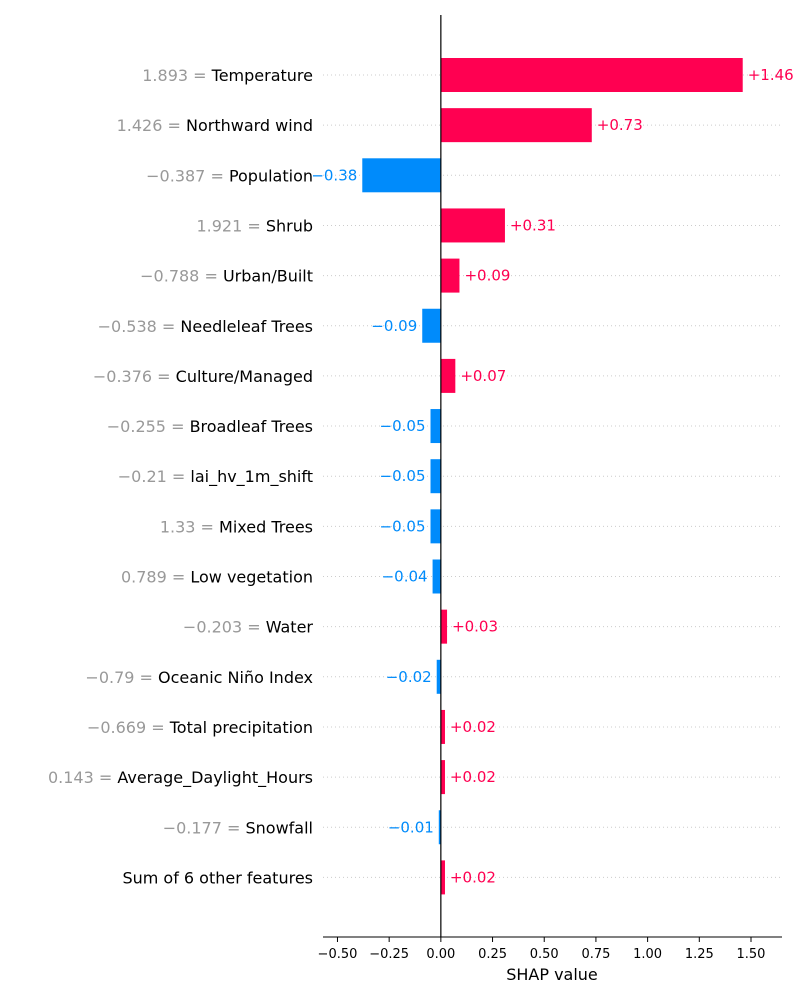  What do you see at coordinates (142, 476) in the screenshot?
I see `feature-value: −0.21` at bounding box center [142, 476].